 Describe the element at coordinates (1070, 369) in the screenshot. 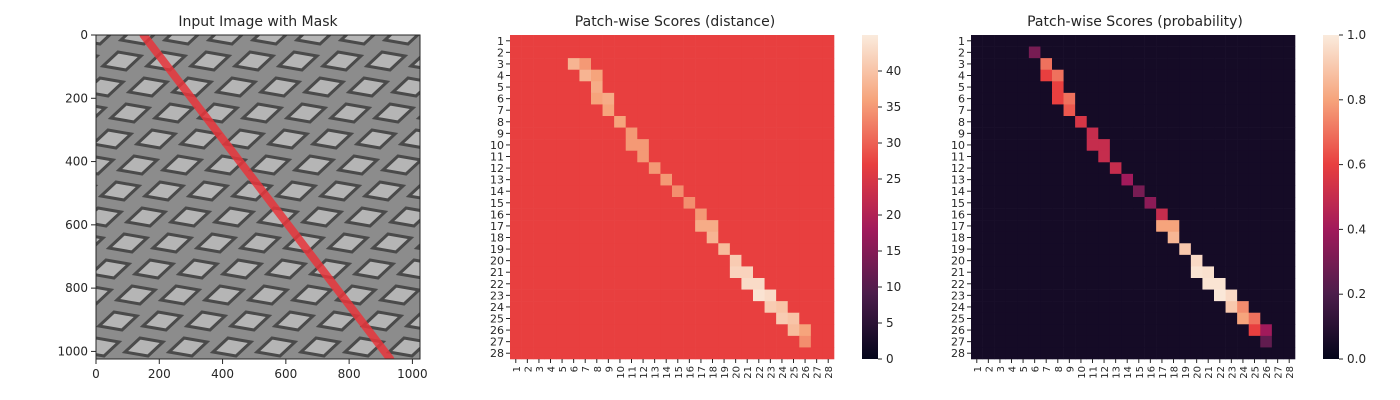

I see `x-tick-label: 9` at that location.